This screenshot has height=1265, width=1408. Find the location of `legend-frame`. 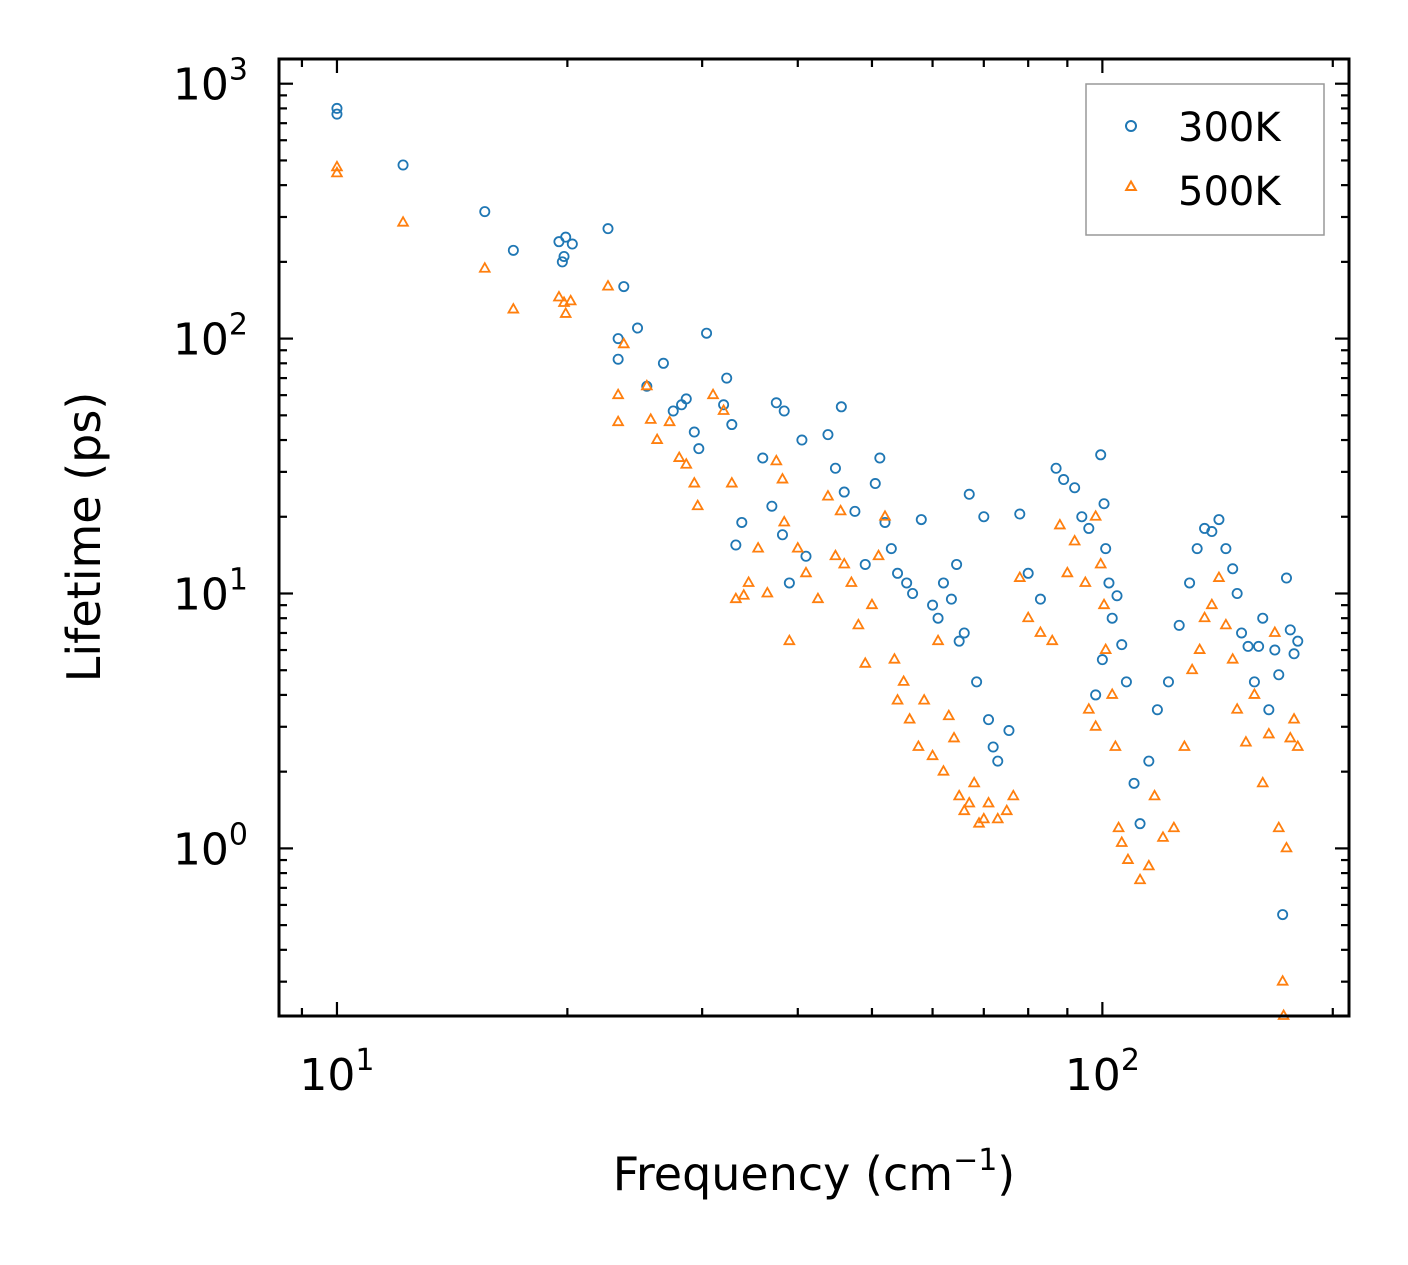

legend-frame is located at coordinates (1205, 159).